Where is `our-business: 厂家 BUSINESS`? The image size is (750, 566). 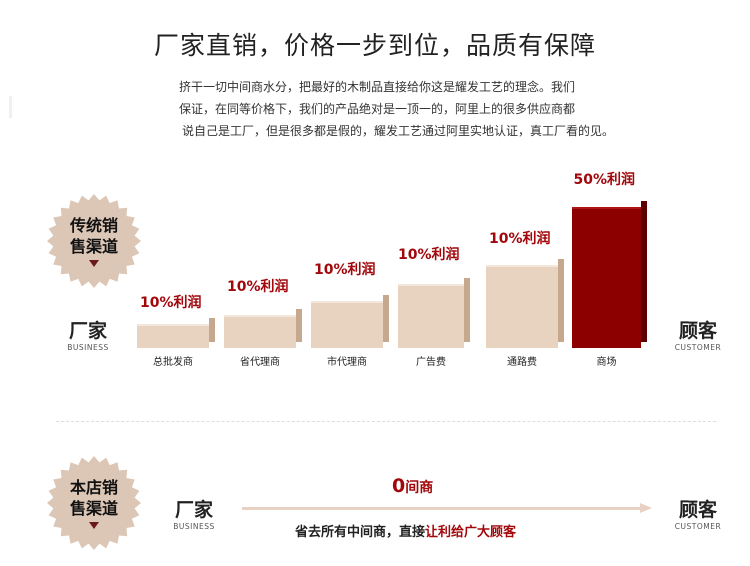 our-business: 厂家 BUSINESS is located at coordinates (194, 513).